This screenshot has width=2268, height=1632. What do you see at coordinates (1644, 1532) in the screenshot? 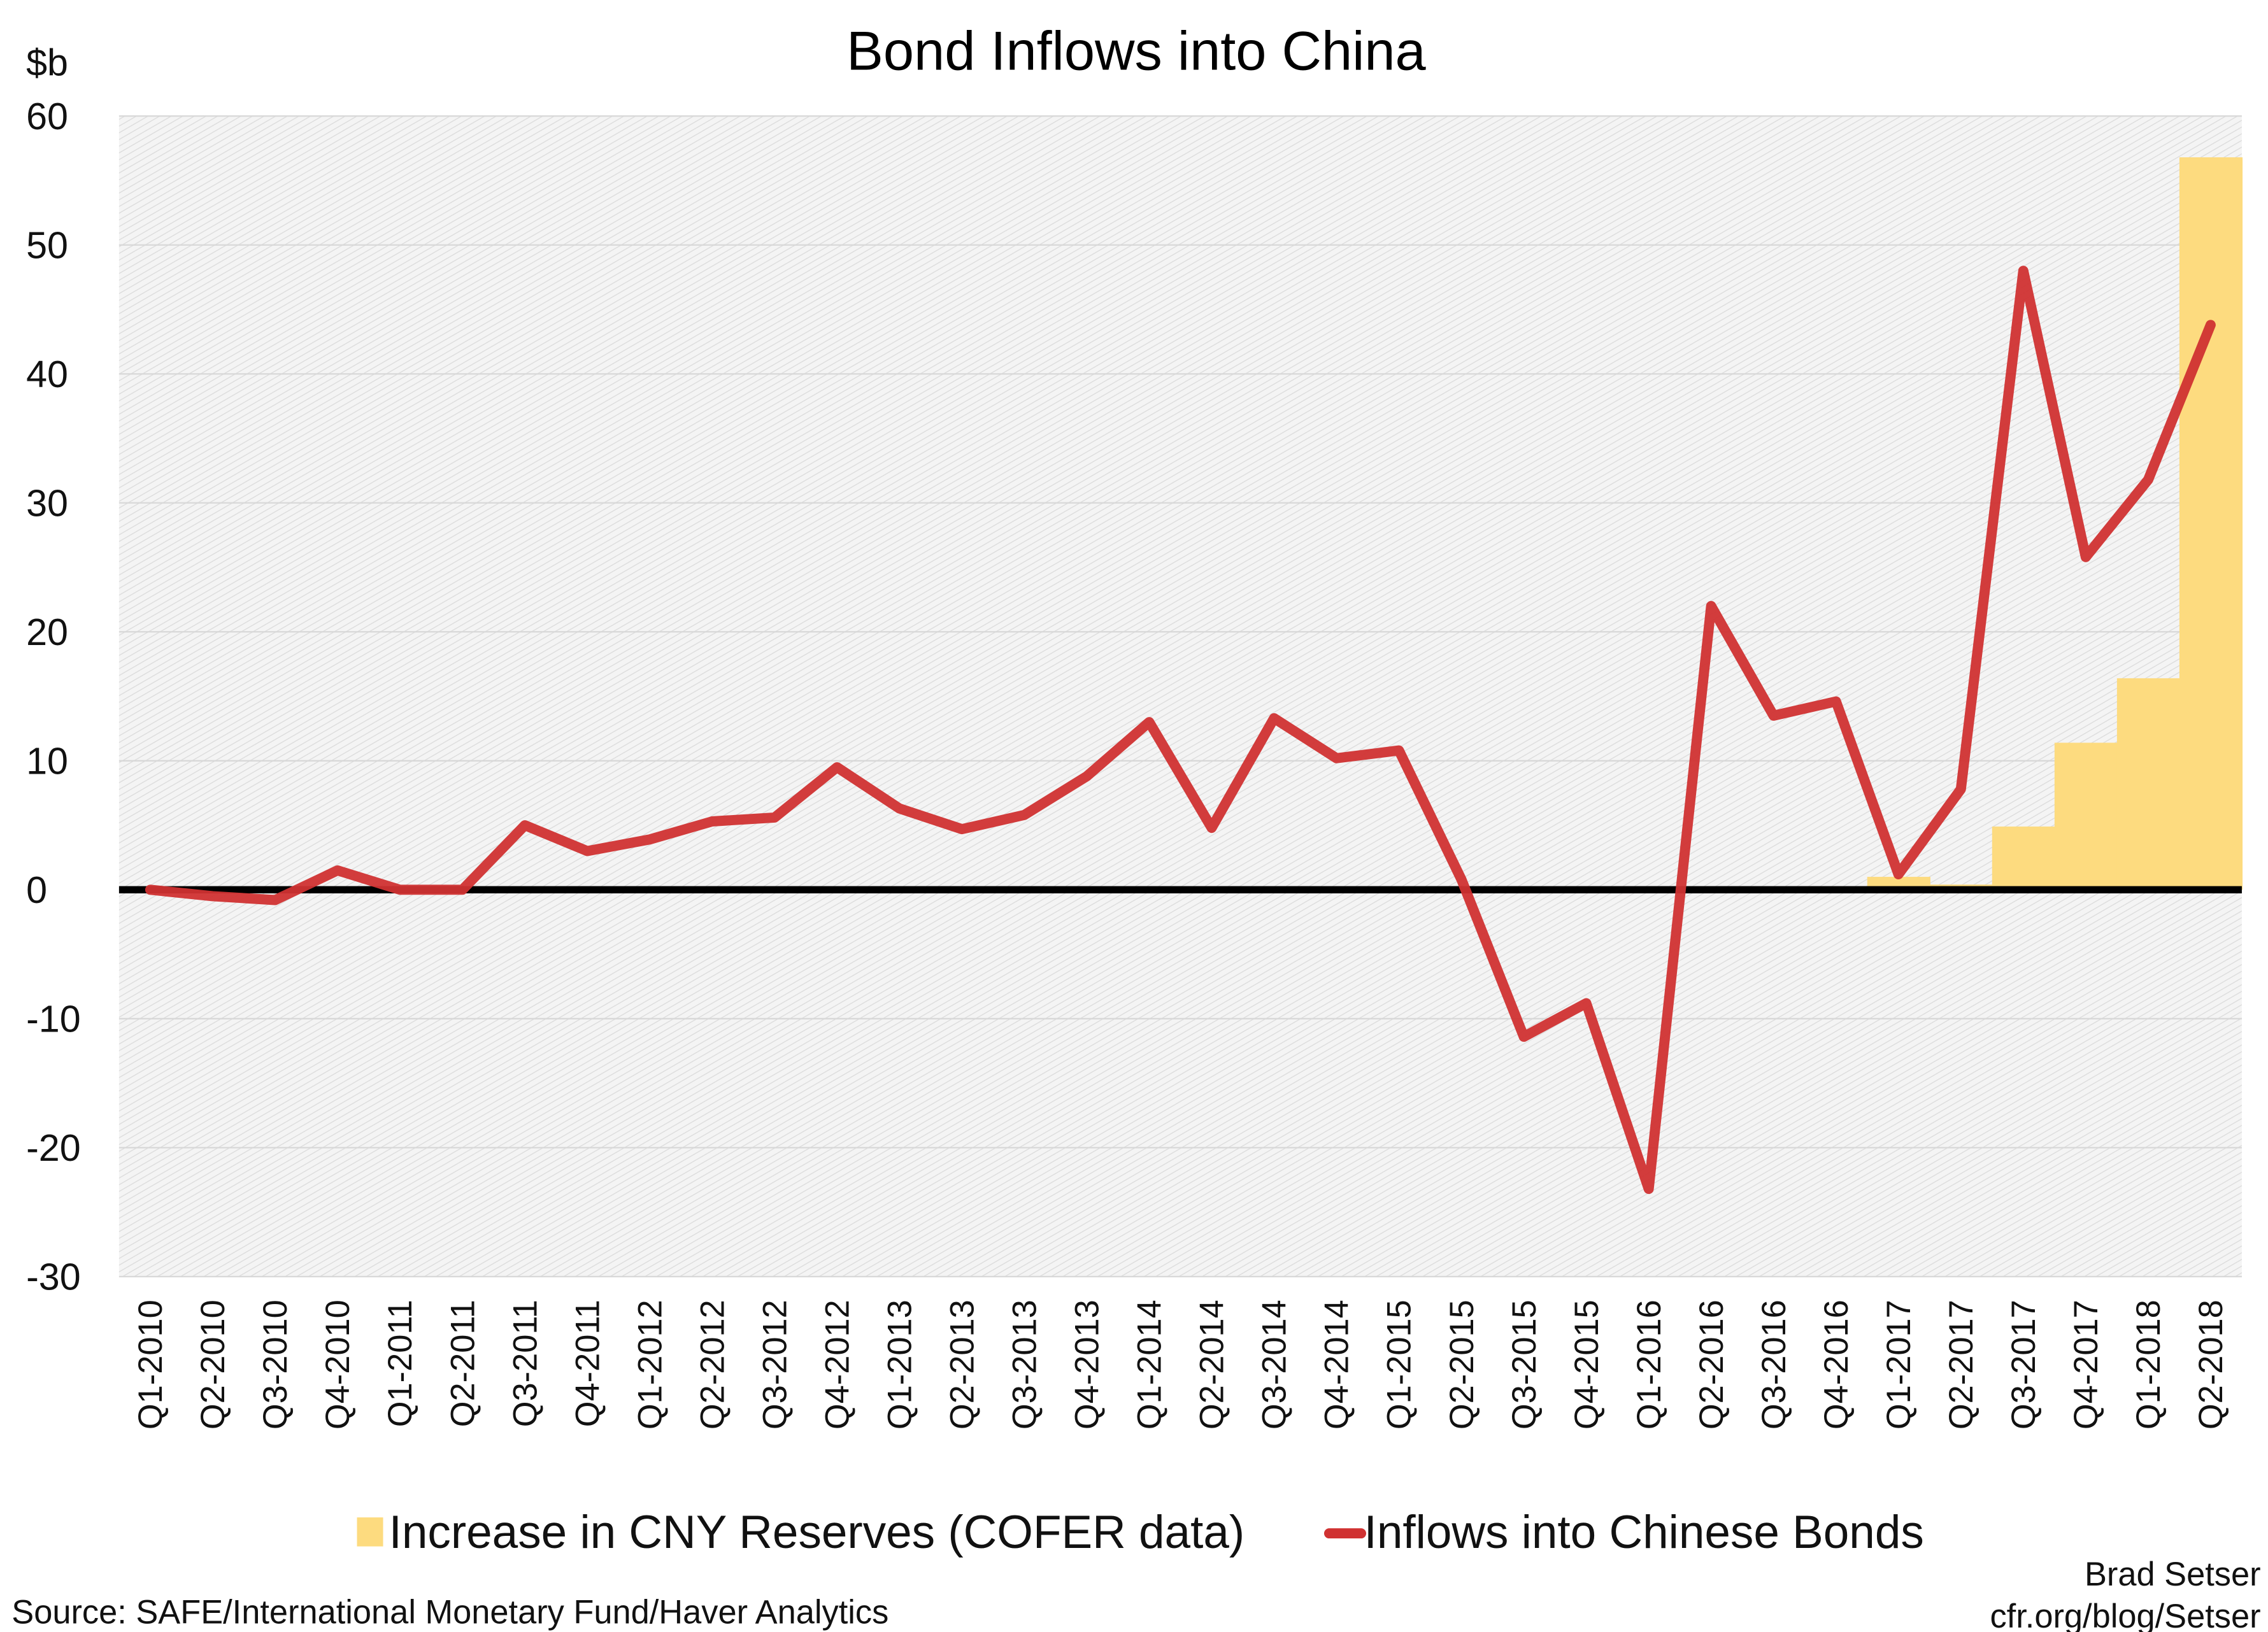
I see `legend-label-inflows: Inflows into Chinese Bonds` at bounding box center [1644, 1532].